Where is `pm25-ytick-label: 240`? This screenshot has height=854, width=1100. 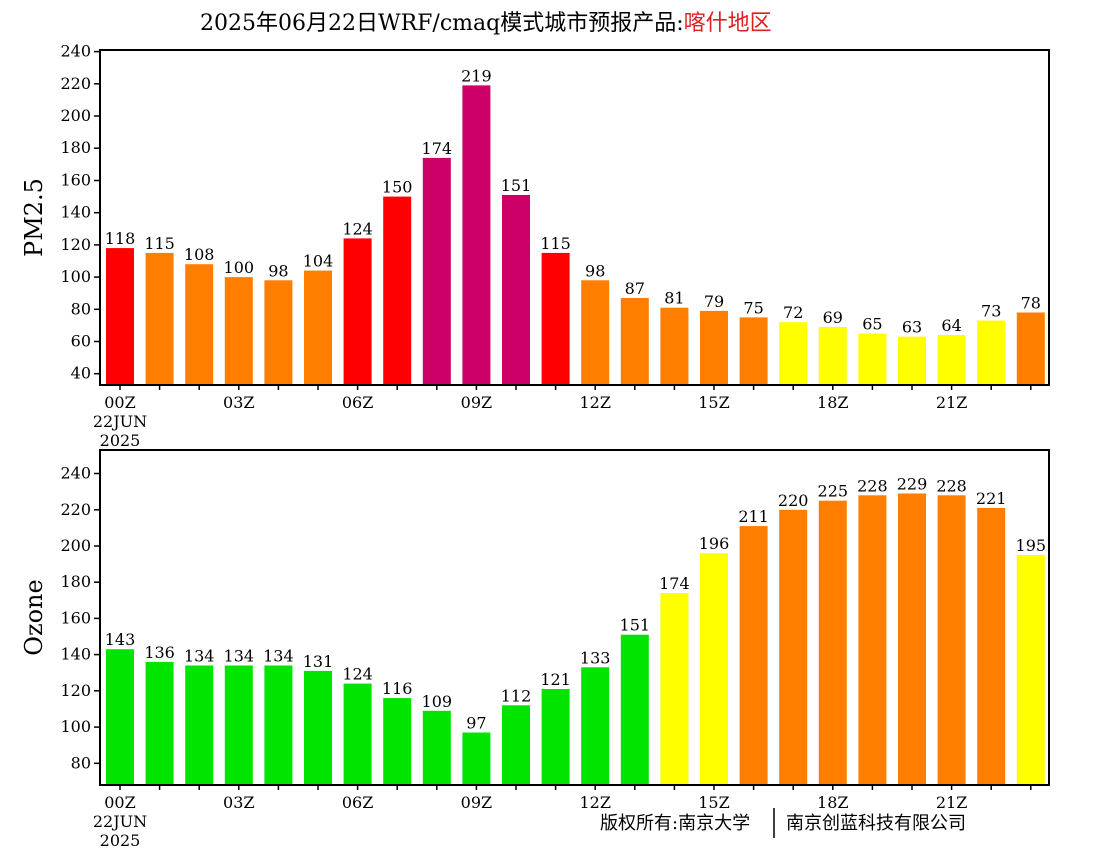 pm25-ytick-label: 240 is located at coordinates (75, 51).